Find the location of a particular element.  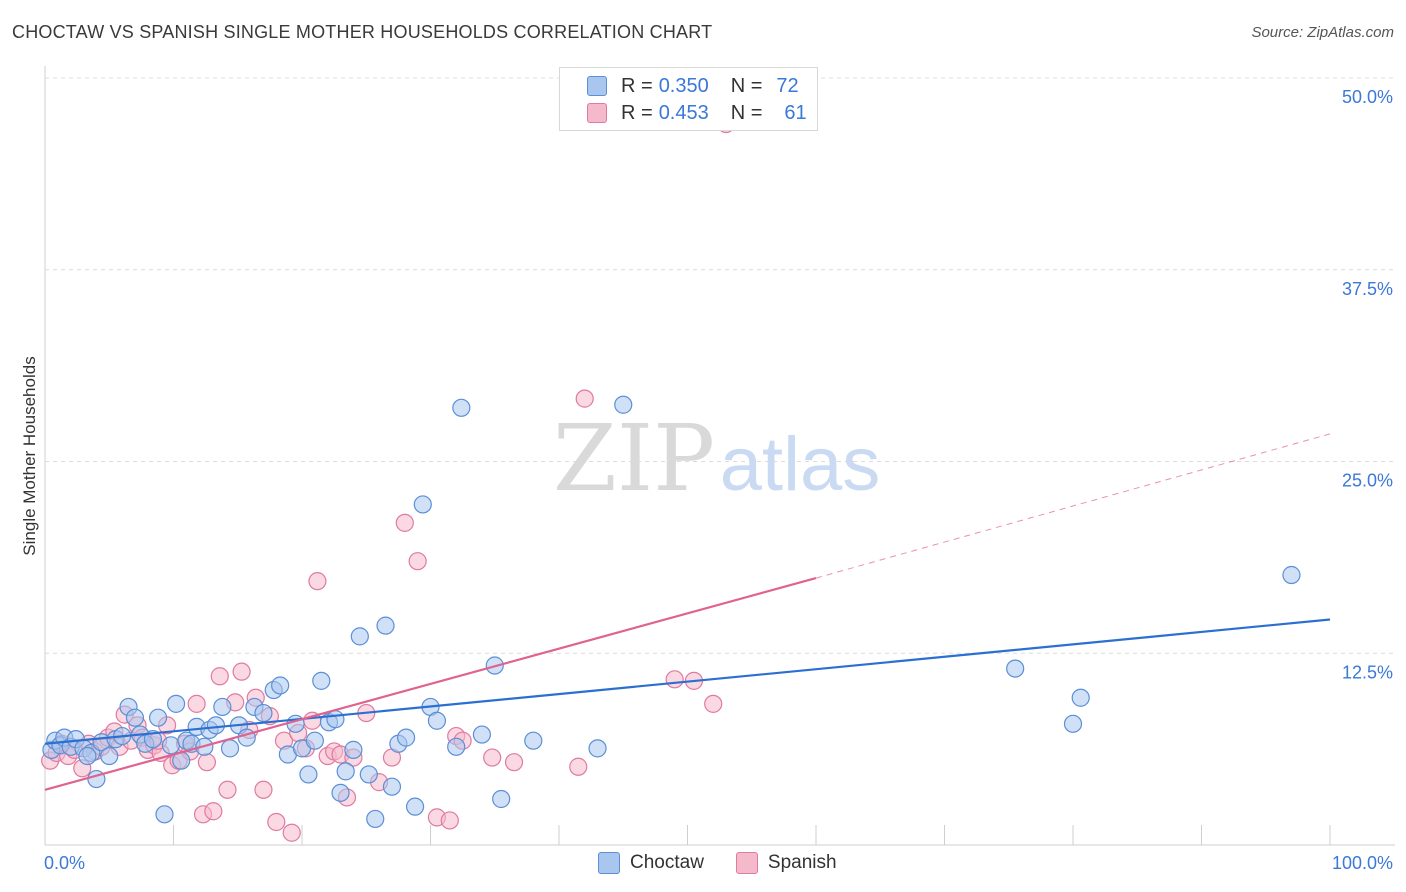

legend-item-spanish: Spanish is located at coordinates (786, 863).